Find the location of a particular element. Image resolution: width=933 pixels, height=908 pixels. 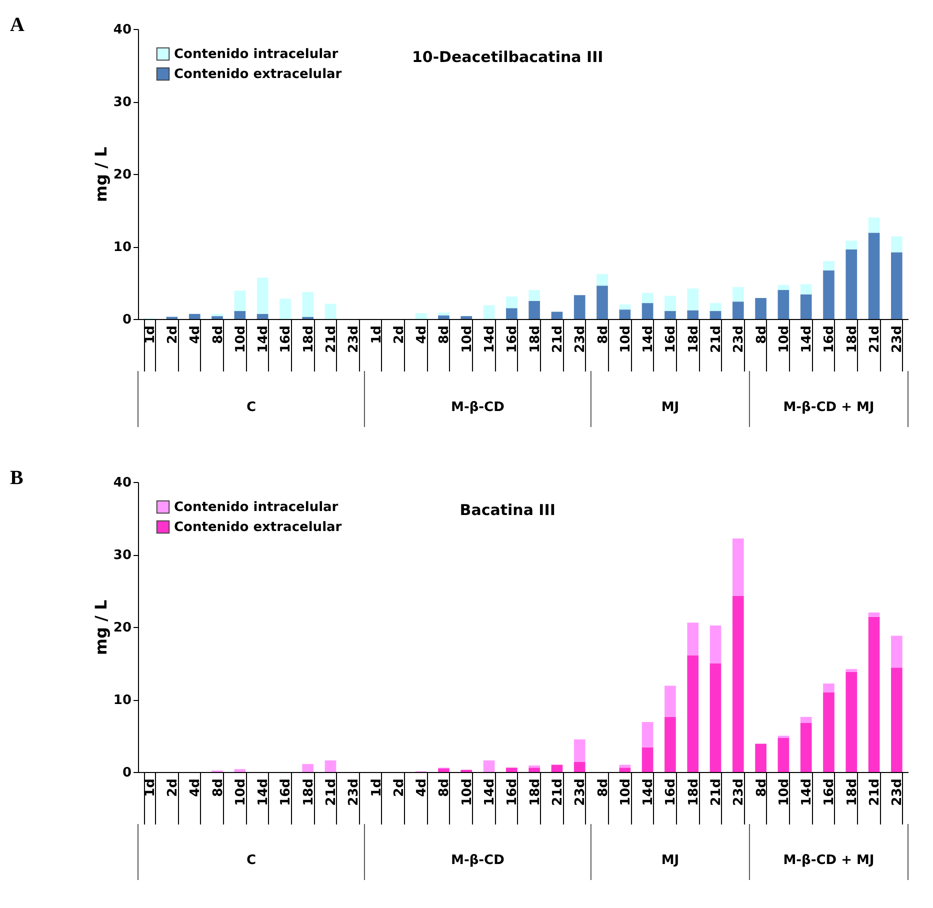

text: MJ is located at coordinates (670, 860).